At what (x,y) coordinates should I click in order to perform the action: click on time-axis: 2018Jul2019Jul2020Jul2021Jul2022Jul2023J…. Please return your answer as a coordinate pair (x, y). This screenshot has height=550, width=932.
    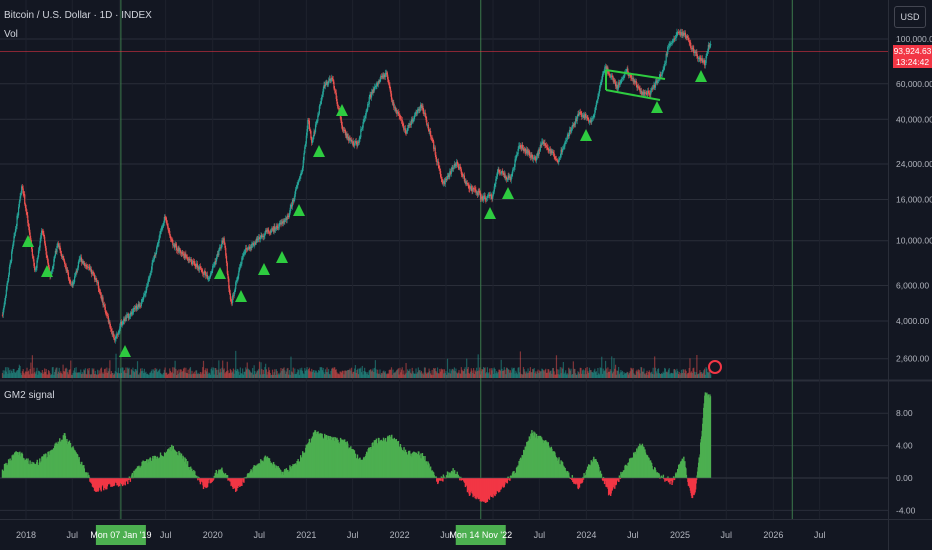
    Looking at the image, I should click on (420, 535).